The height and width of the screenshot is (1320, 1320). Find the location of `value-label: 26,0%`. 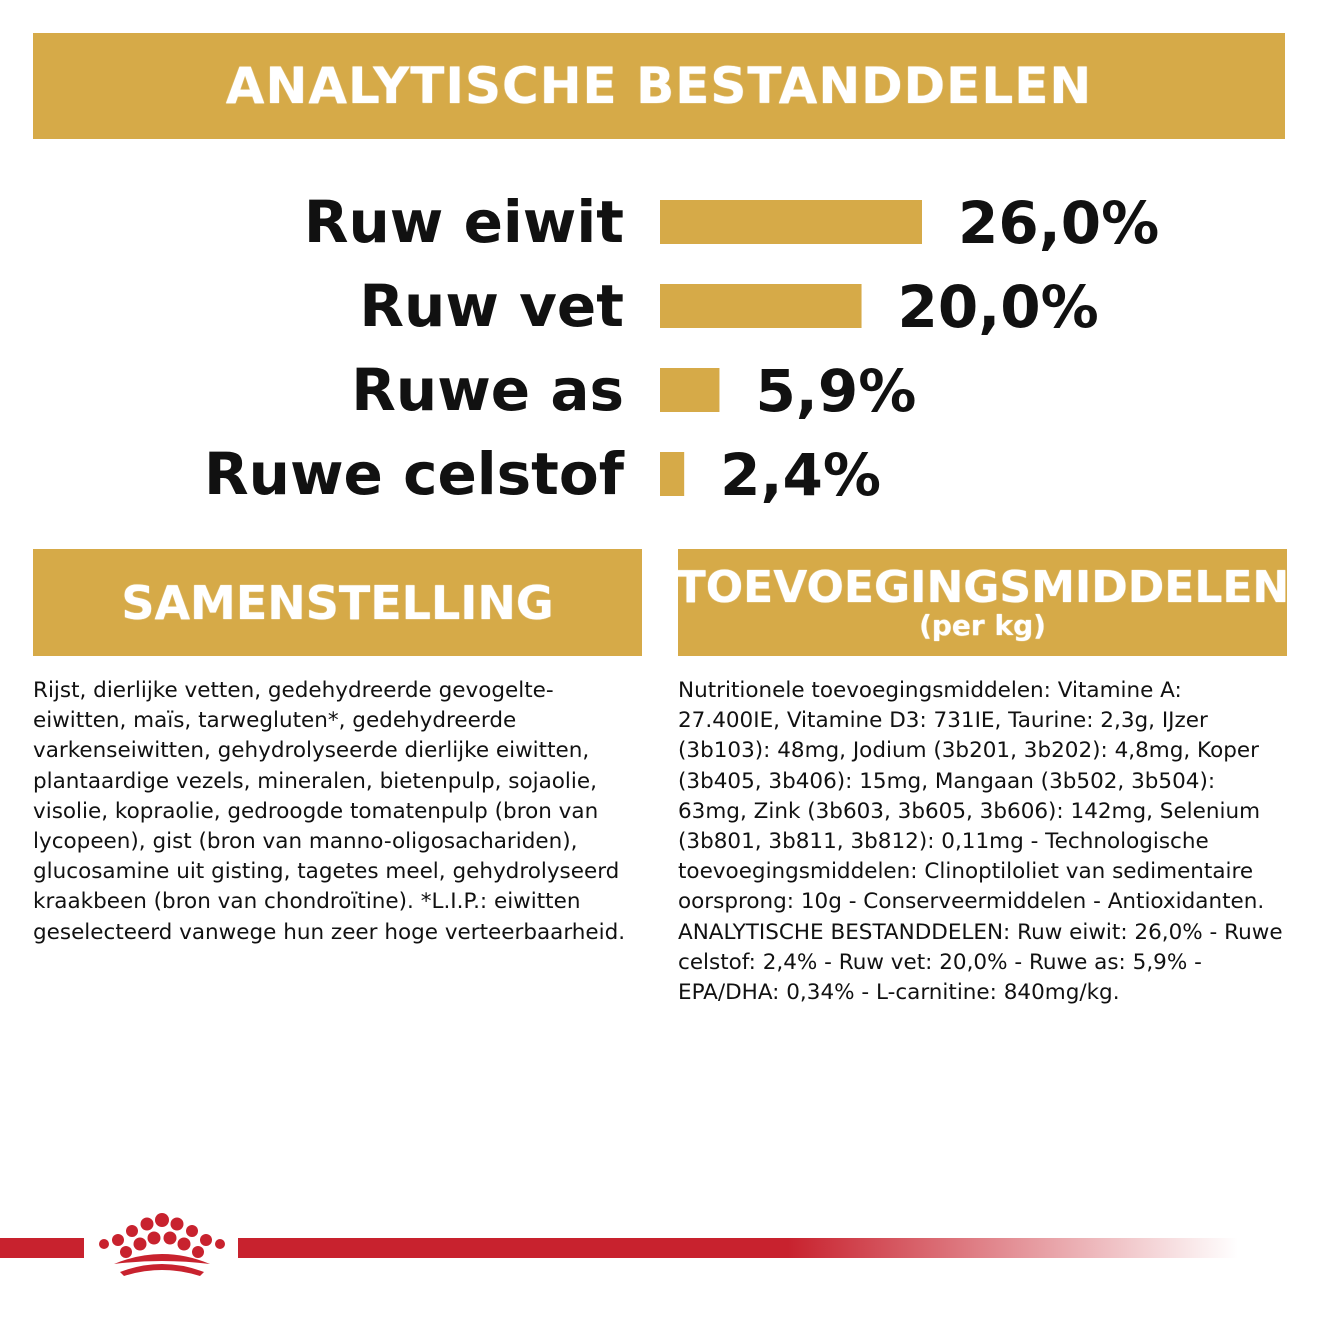

value-label: 26,0% is located at coordinates (1058, 223).